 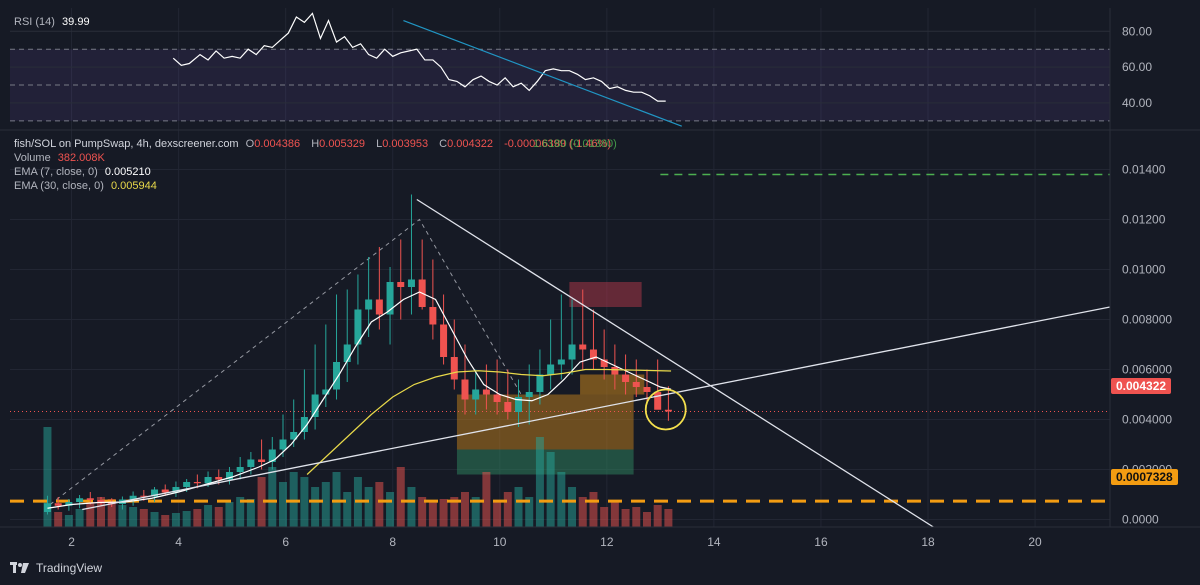 I want to click on last-price-badge: 0.004322, so click(x=1141, y=386).